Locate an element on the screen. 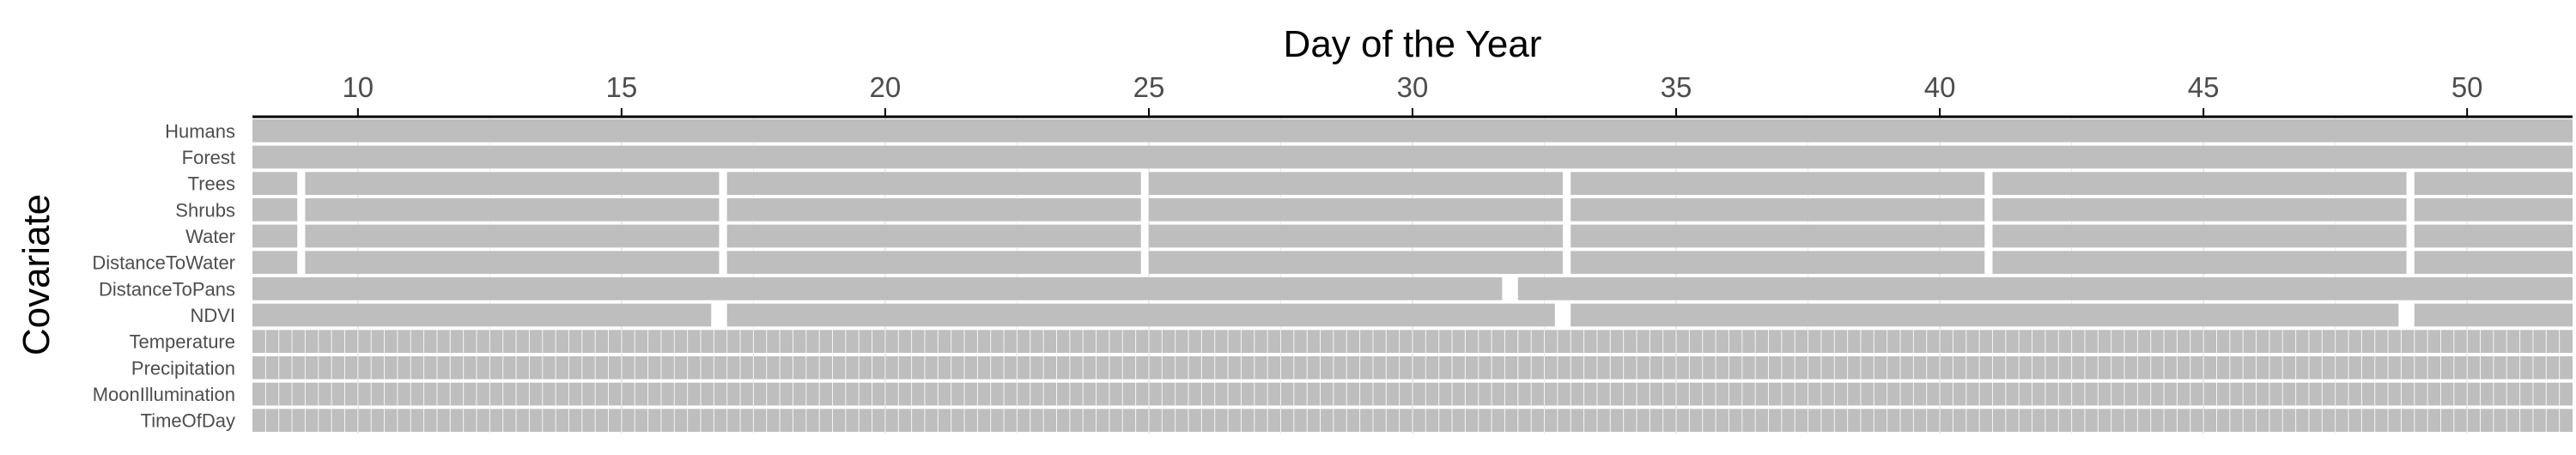 The height and width of the screenshot is (455, 2576). y-tick-label: Humans is located at coordinates (200, 131).